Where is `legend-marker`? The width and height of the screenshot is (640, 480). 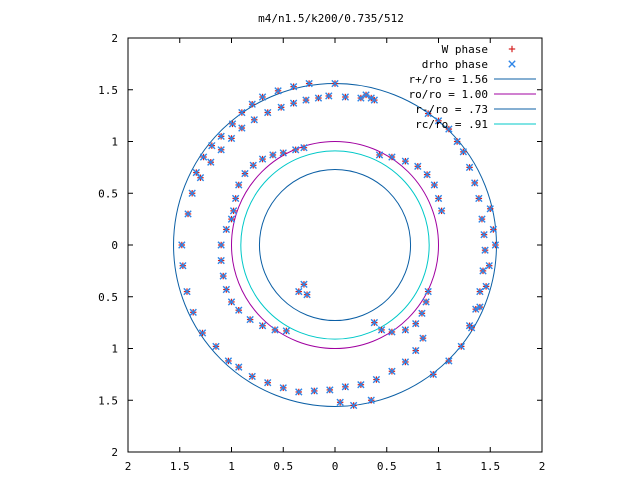 legend-marker is located at coordinates (512, 64).